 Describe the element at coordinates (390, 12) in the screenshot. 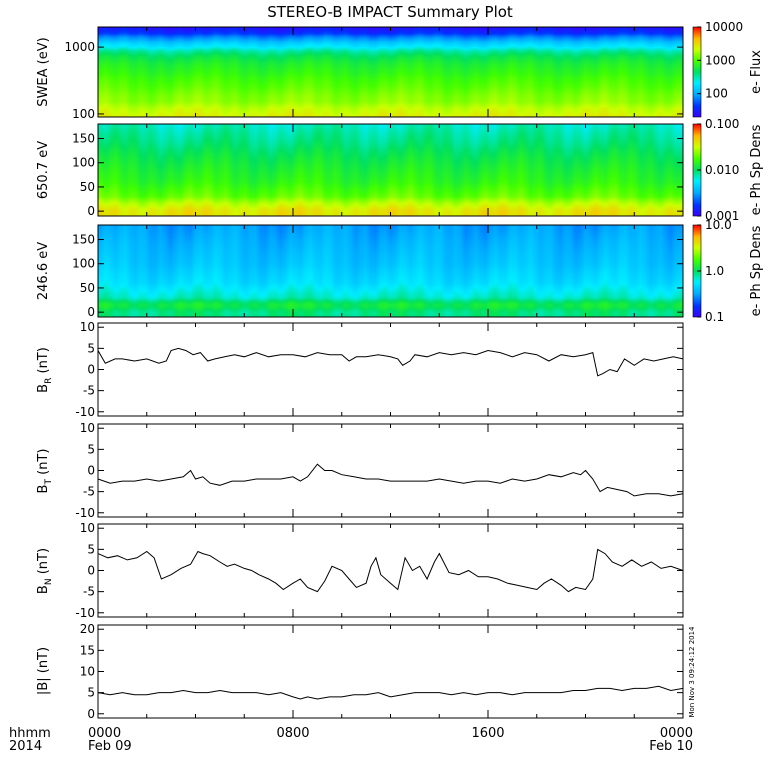

I see `figure-title: STEREO-B IMPACT Summary Plot` at that location.